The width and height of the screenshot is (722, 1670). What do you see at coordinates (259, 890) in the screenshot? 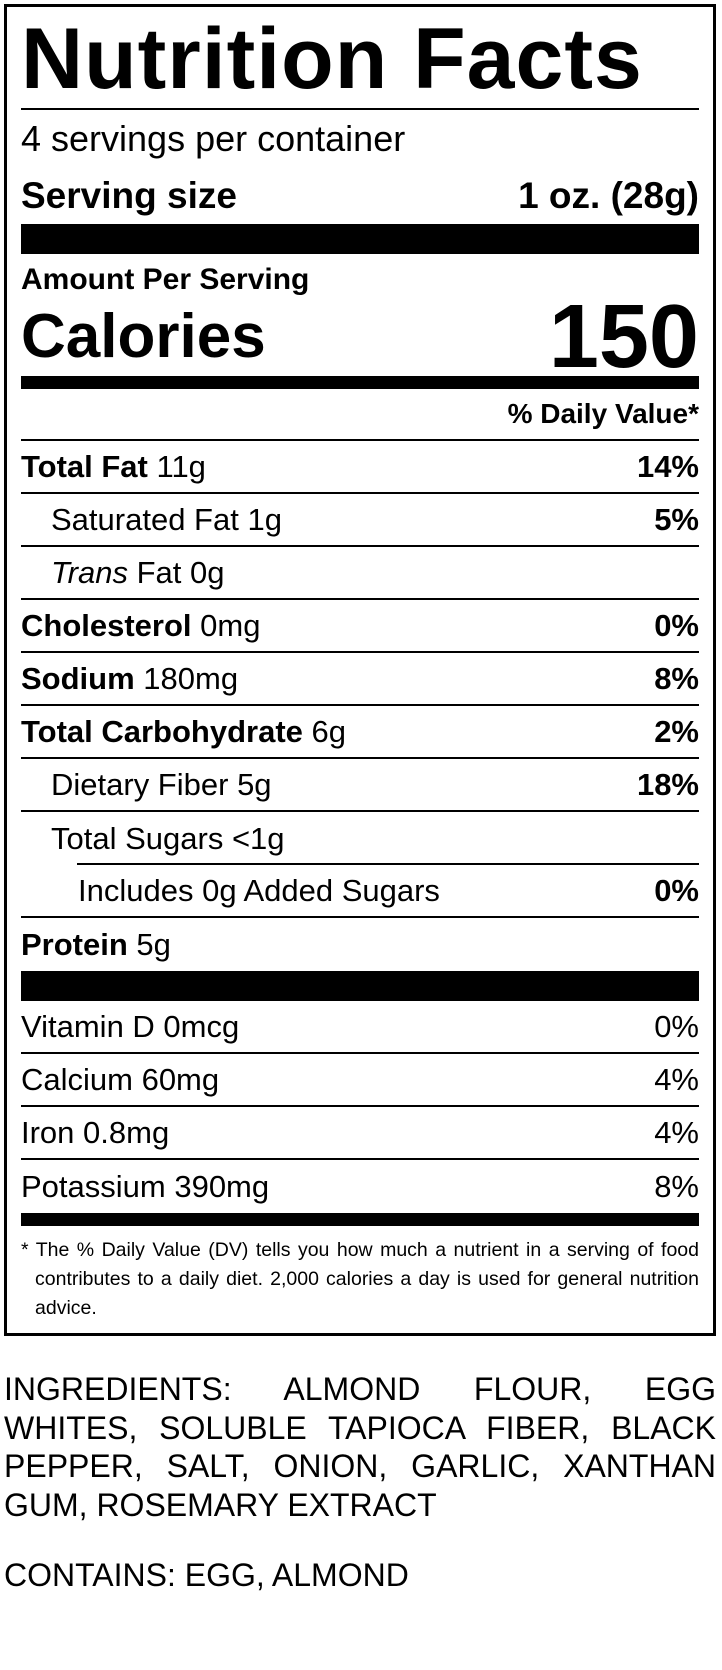
I see `nutrient-name: Includes 0g Added Sugars` at bounding box center [259, 890].